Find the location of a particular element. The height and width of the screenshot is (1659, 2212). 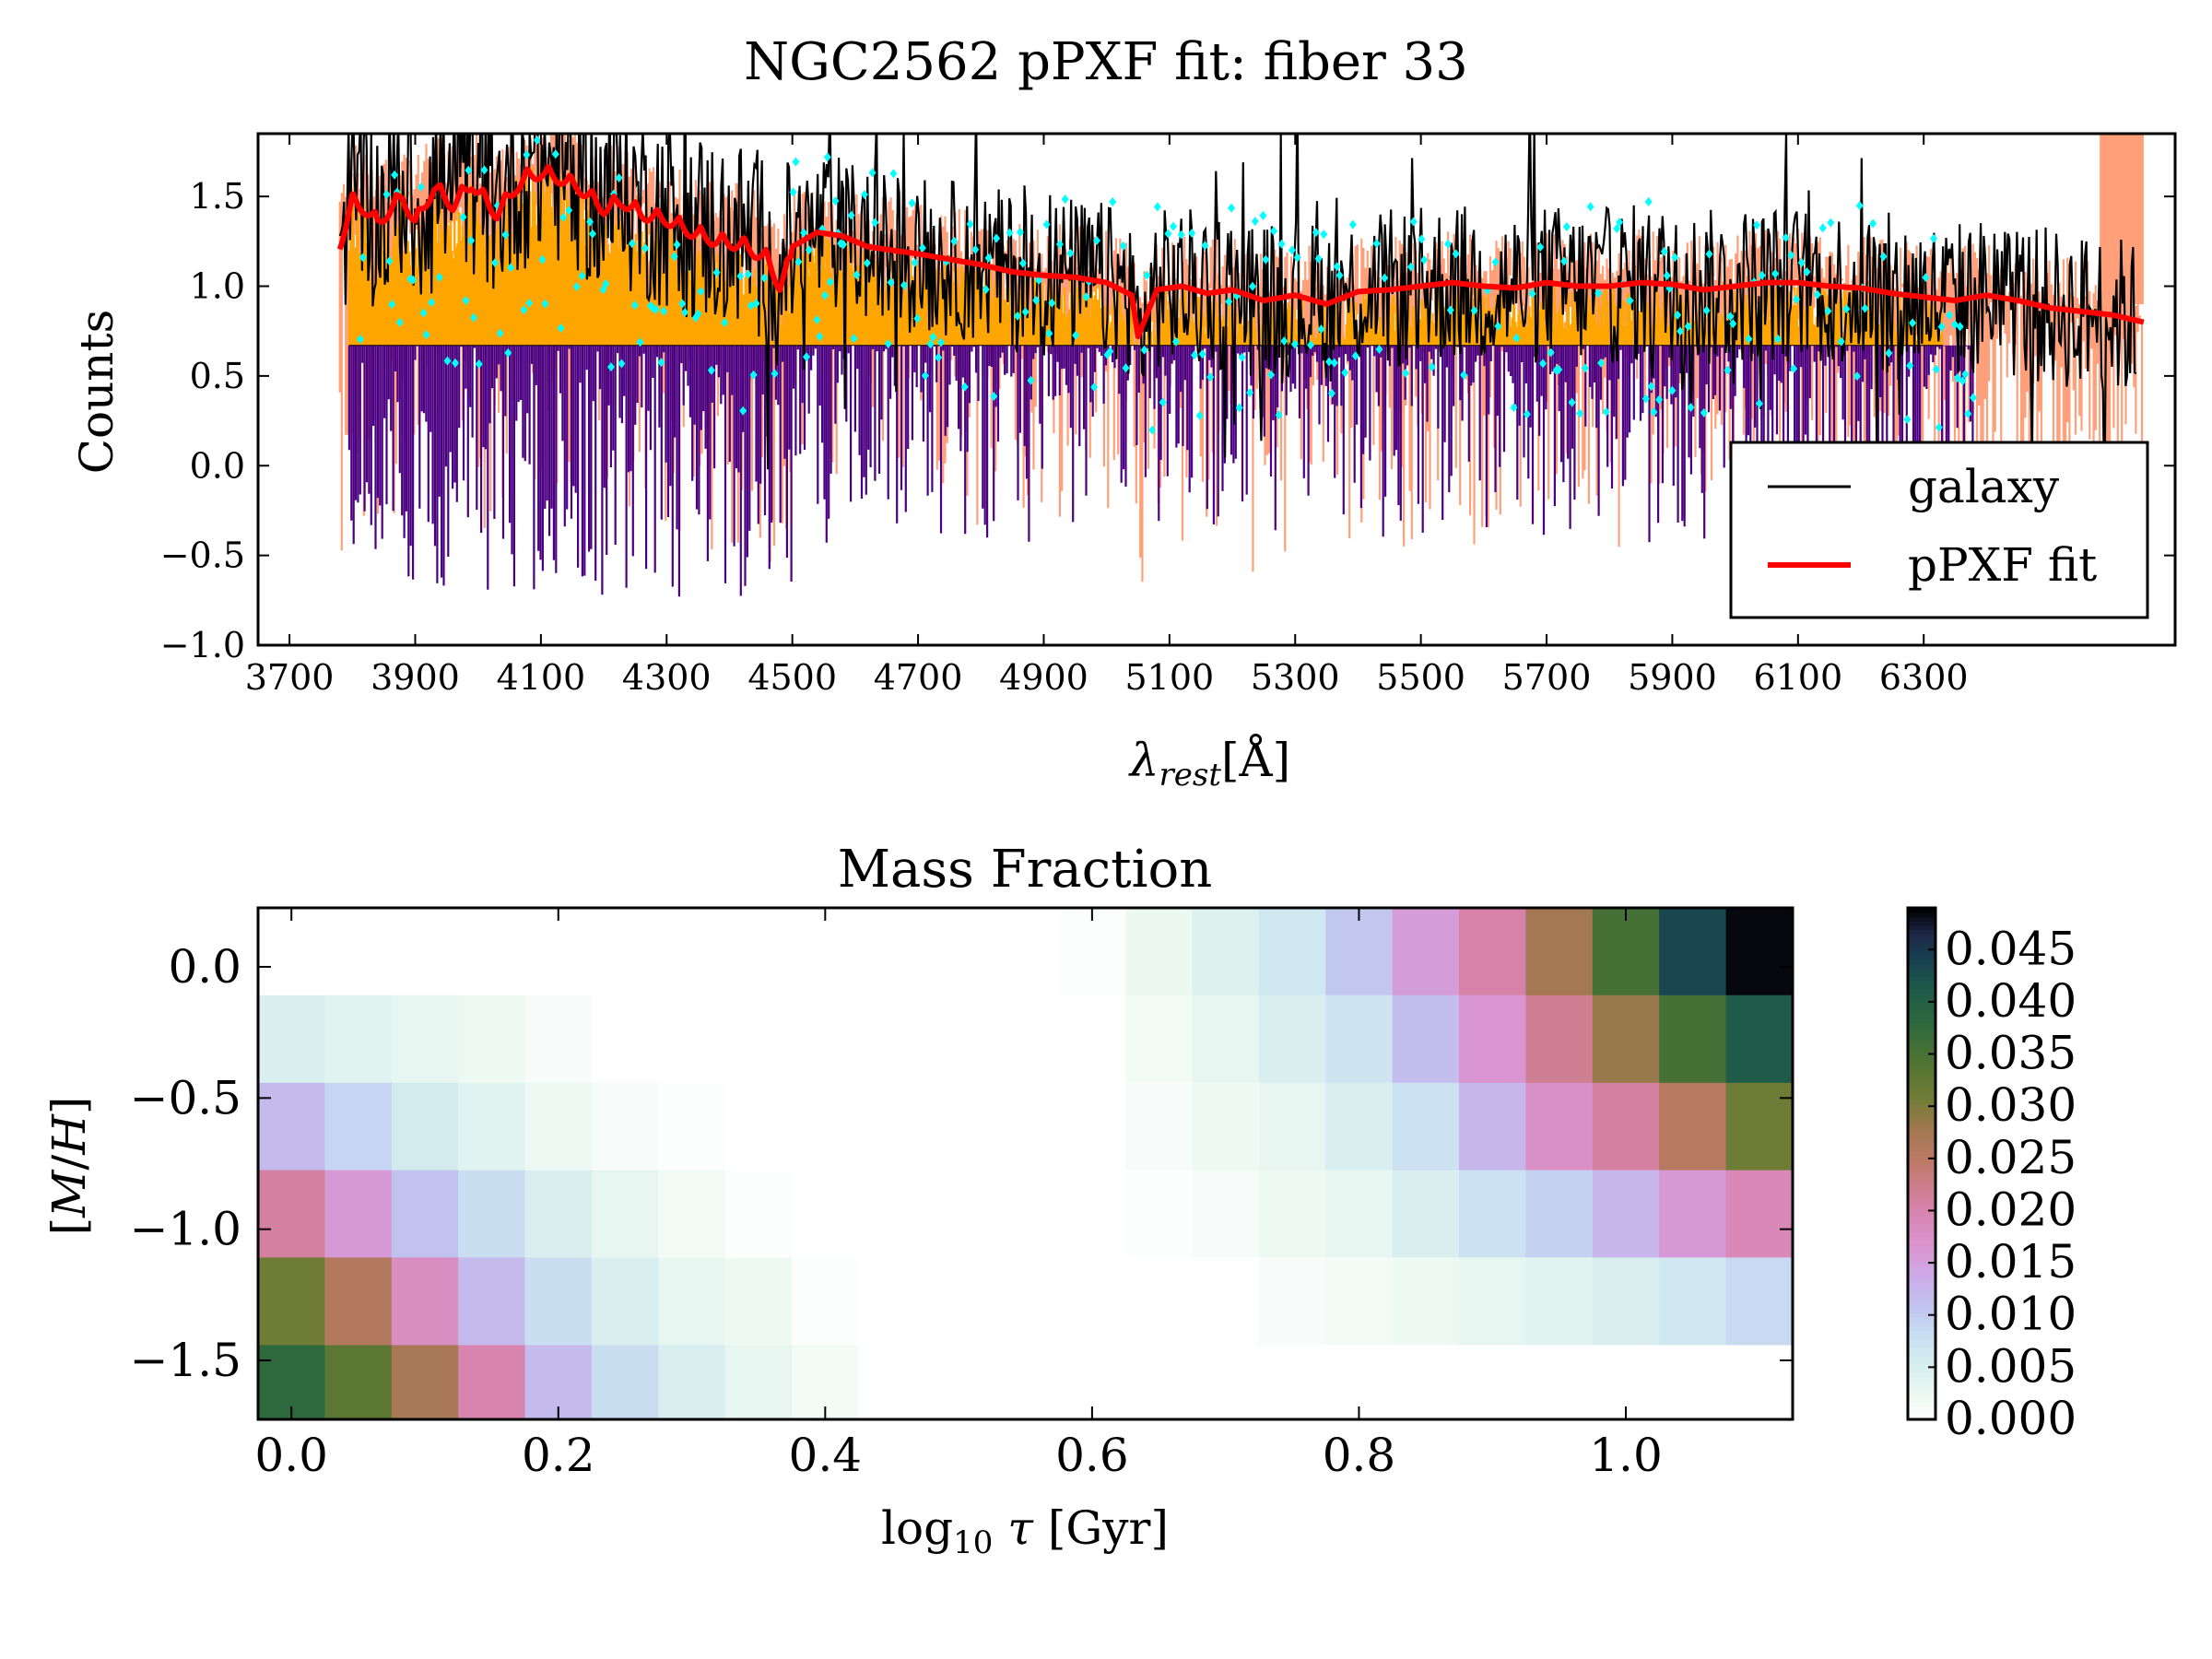

y-tick-label: 0.5 is located at coordinates (217, 376).